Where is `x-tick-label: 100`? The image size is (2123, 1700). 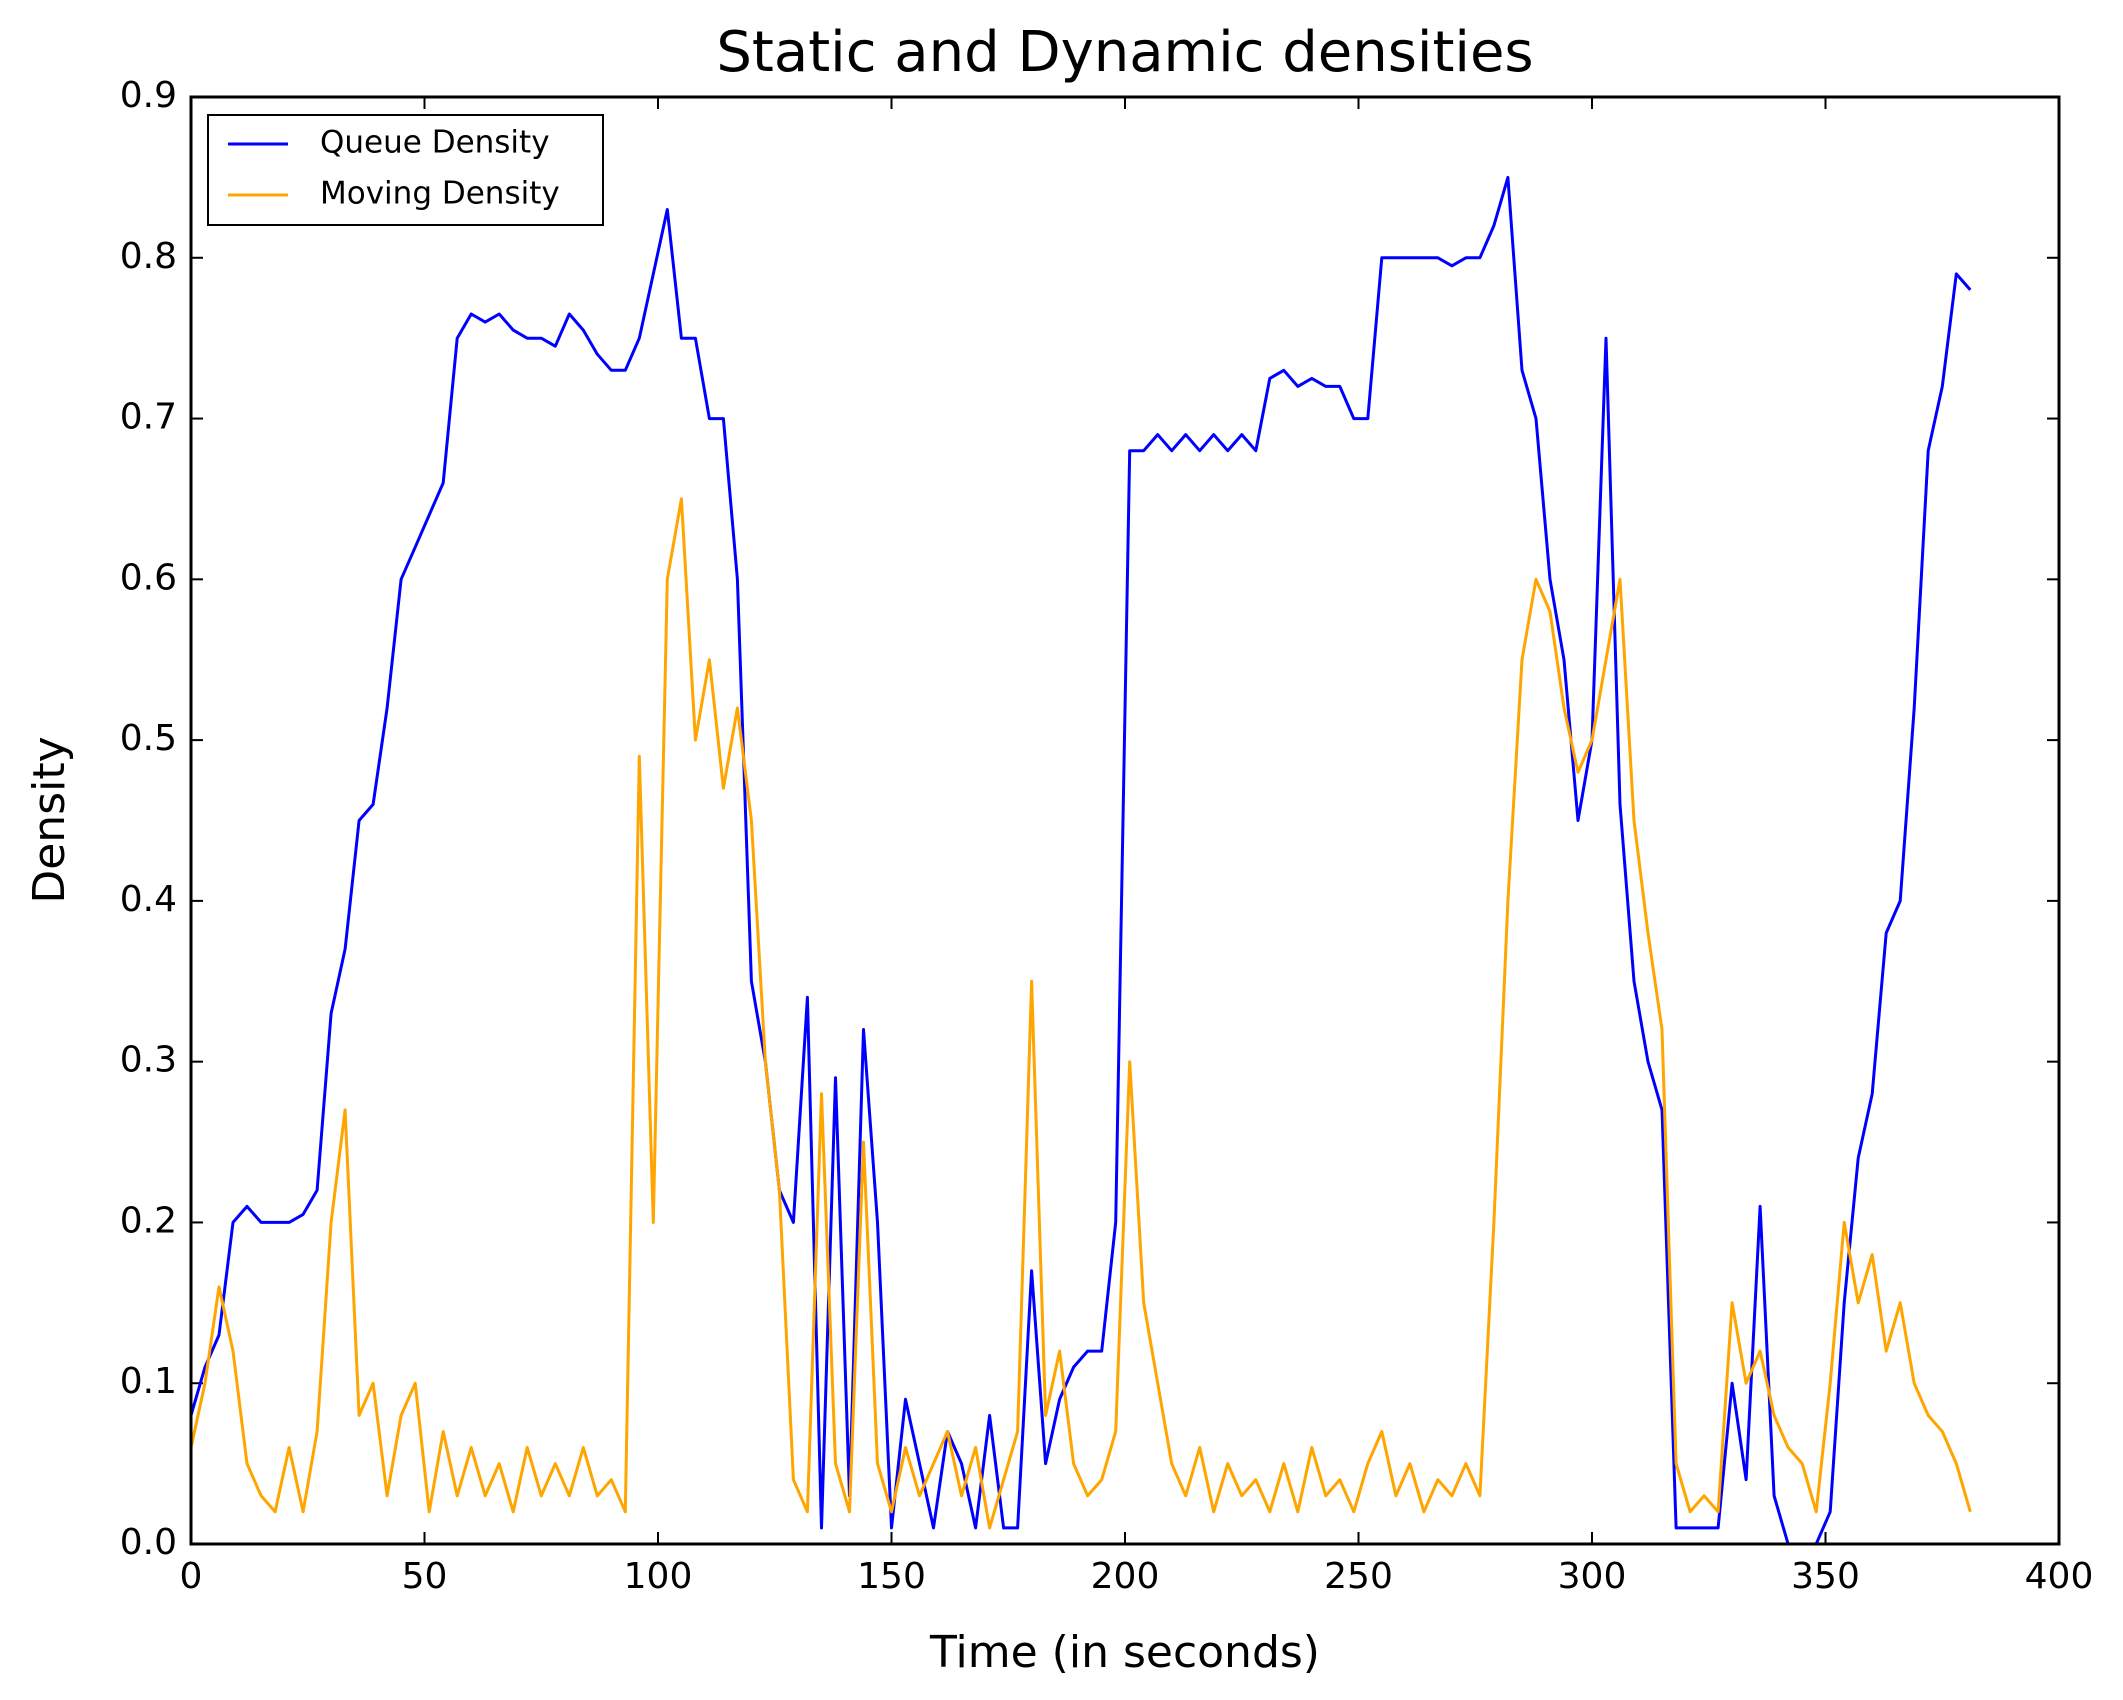
x-tick-label: 100 is located at coordinates (658, 1576).